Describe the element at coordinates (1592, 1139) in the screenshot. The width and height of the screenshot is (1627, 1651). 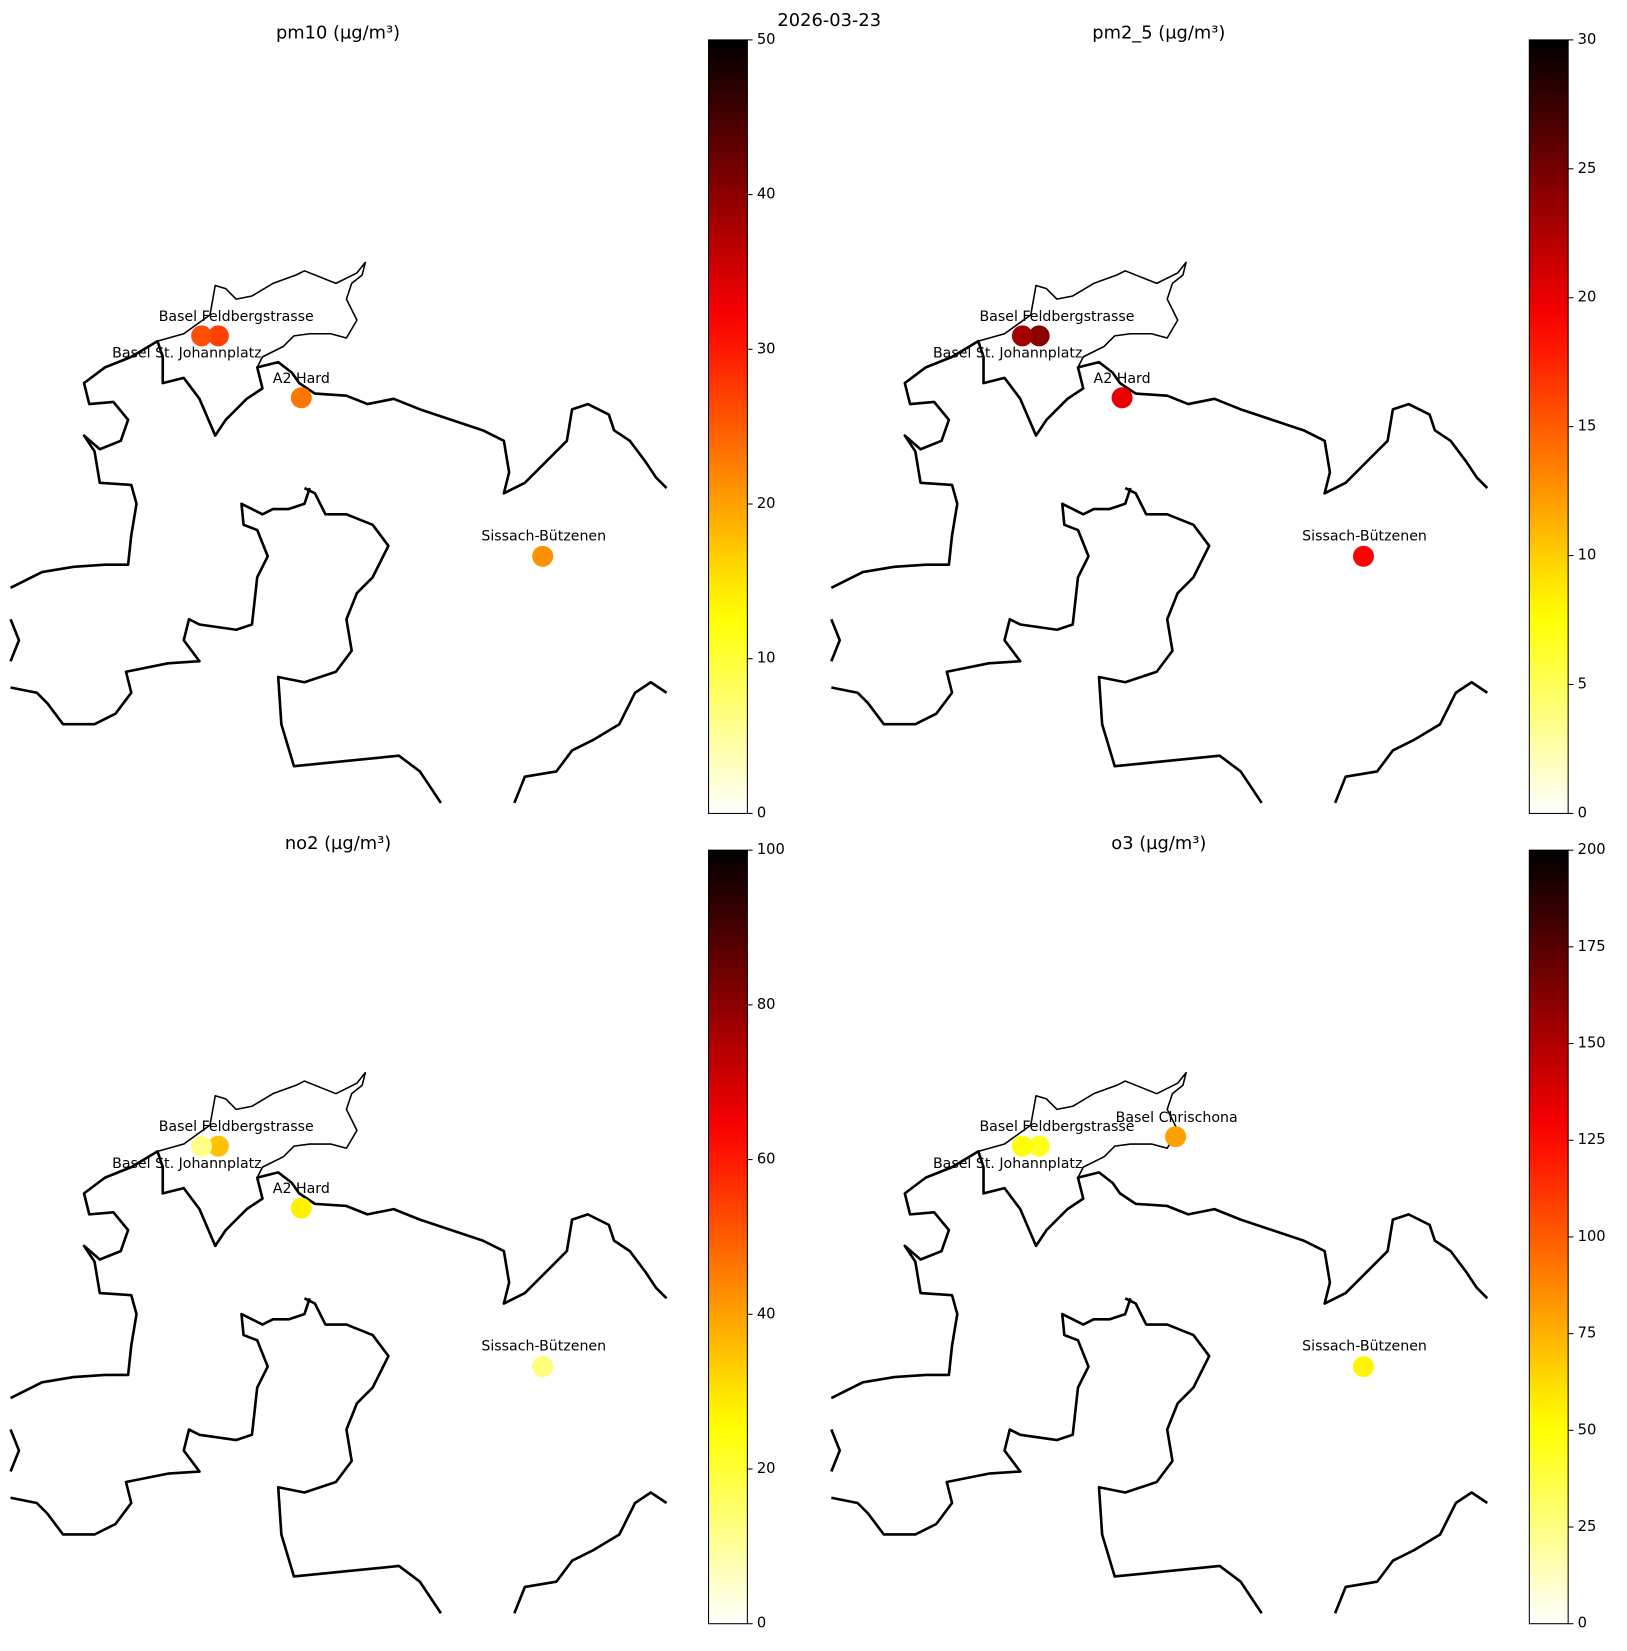
I see `colorbar-tick-label: 125` at that location.